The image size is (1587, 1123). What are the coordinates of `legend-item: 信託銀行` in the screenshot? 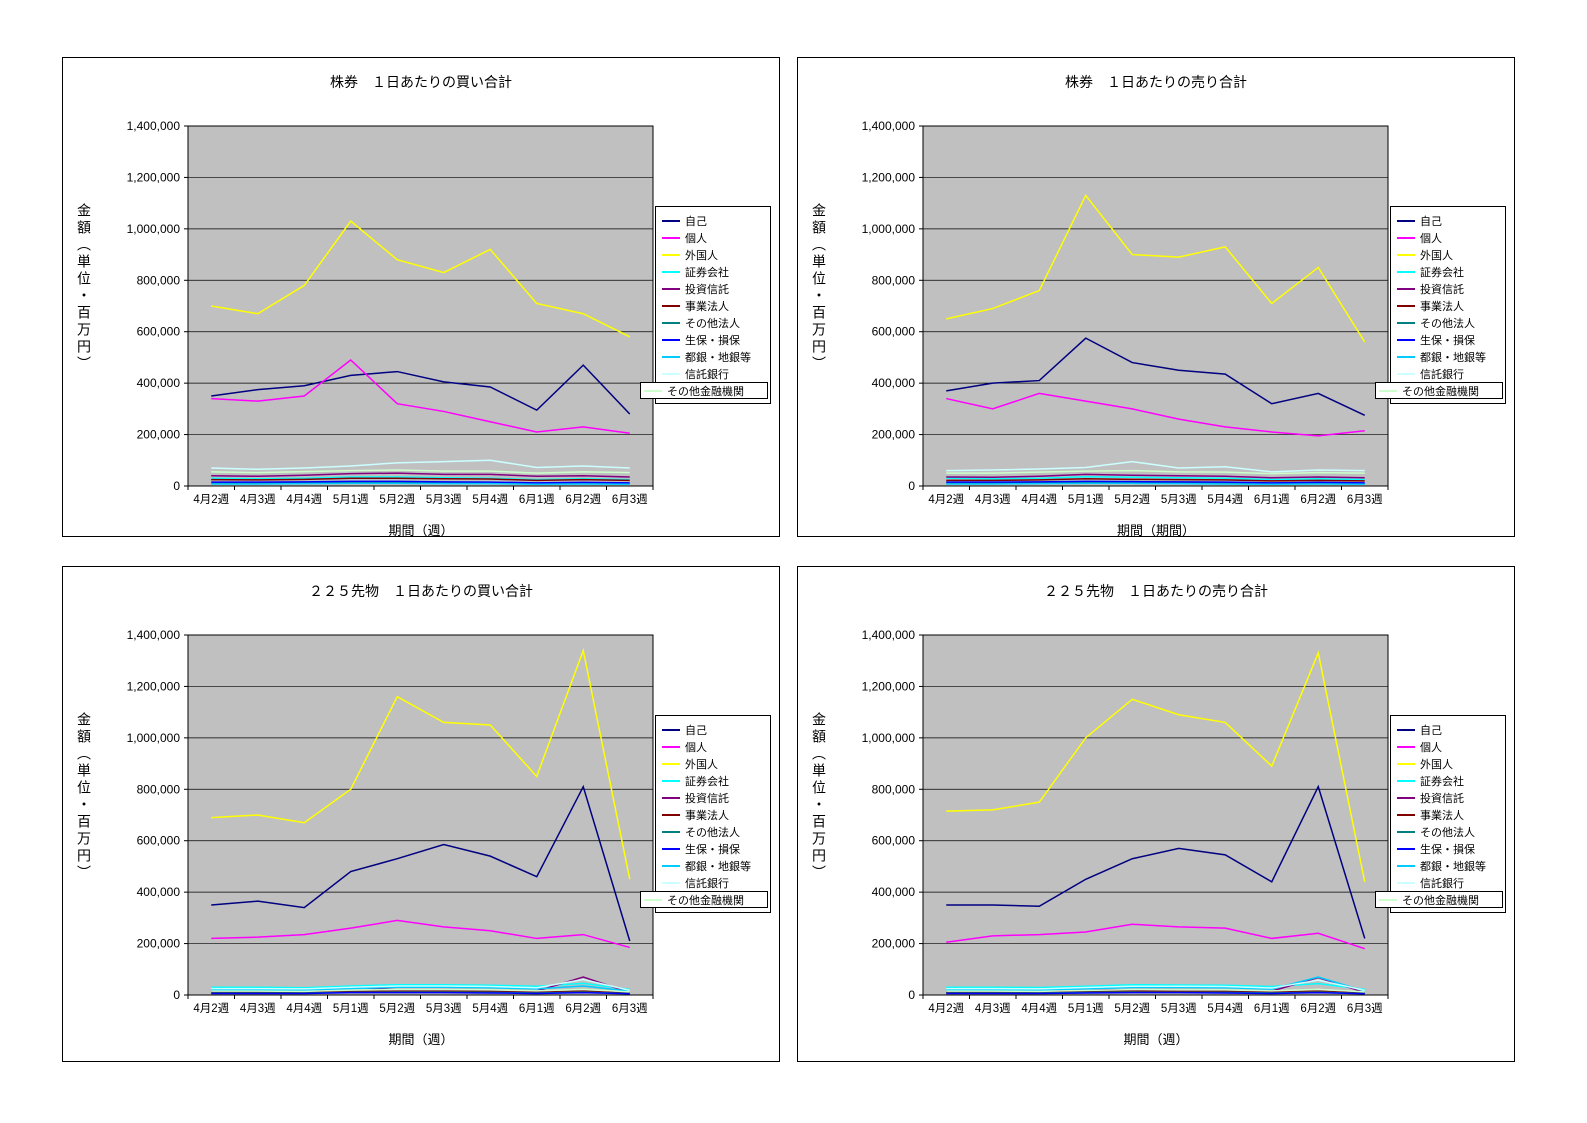 It's located at (715, 882).